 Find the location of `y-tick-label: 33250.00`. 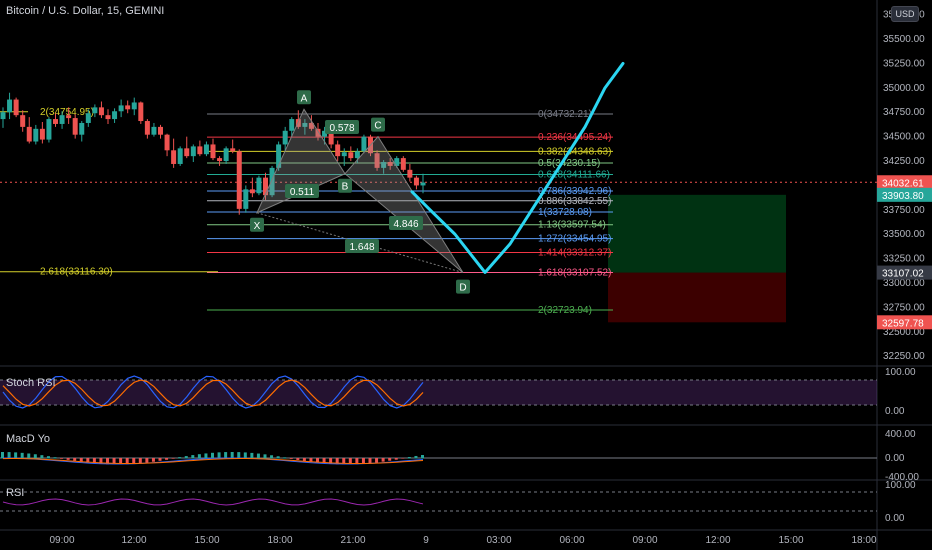

y-tick-label: 33250.00 is located at coordinates (904, 259).